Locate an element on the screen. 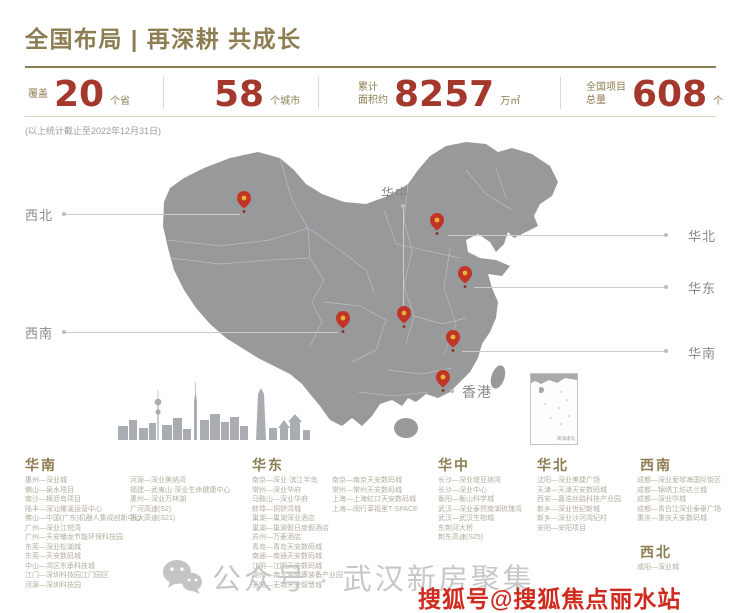 This screenshot has width=740, height=613. region-header: 华中 is located at coordinates (454, 465).